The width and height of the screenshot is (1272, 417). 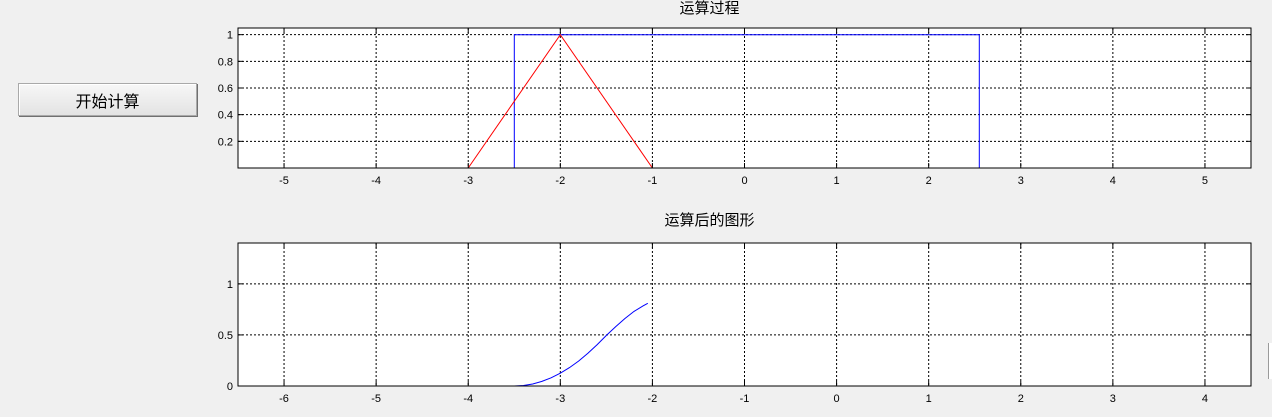 I want to click on chart1-x-tick-label: 1, so click(x=837, y=181).